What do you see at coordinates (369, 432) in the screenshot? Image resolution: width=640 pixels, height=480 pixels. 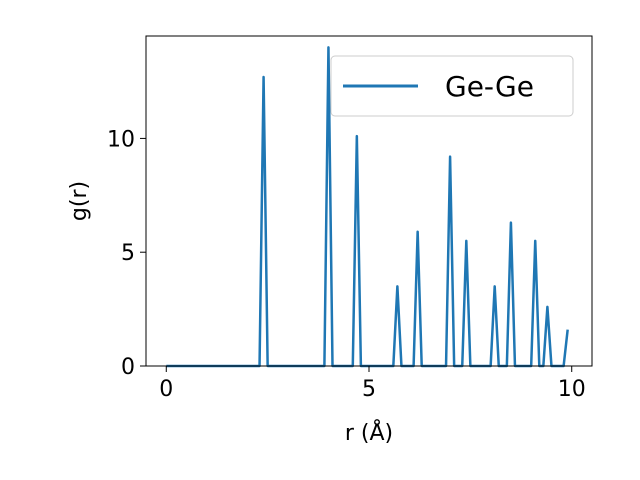 I see `x-axis-label: r (Å)` at bounding box center [369, 432].